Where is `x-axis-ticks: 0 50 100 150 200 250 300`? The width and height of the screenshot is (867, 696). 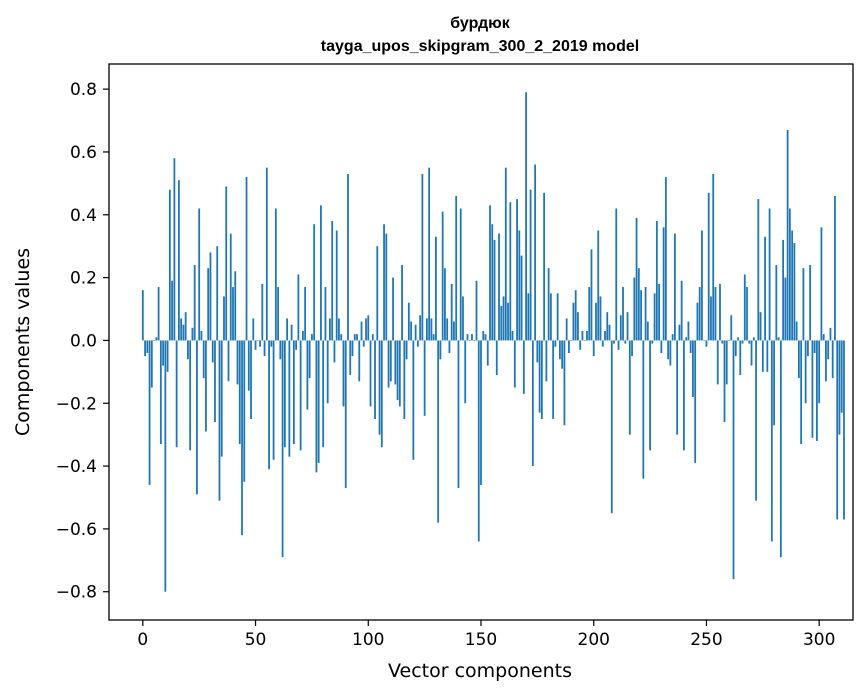 x-axis-ticks: 0 50 100 150 200 250 300 is located at coordinates (486, 635).